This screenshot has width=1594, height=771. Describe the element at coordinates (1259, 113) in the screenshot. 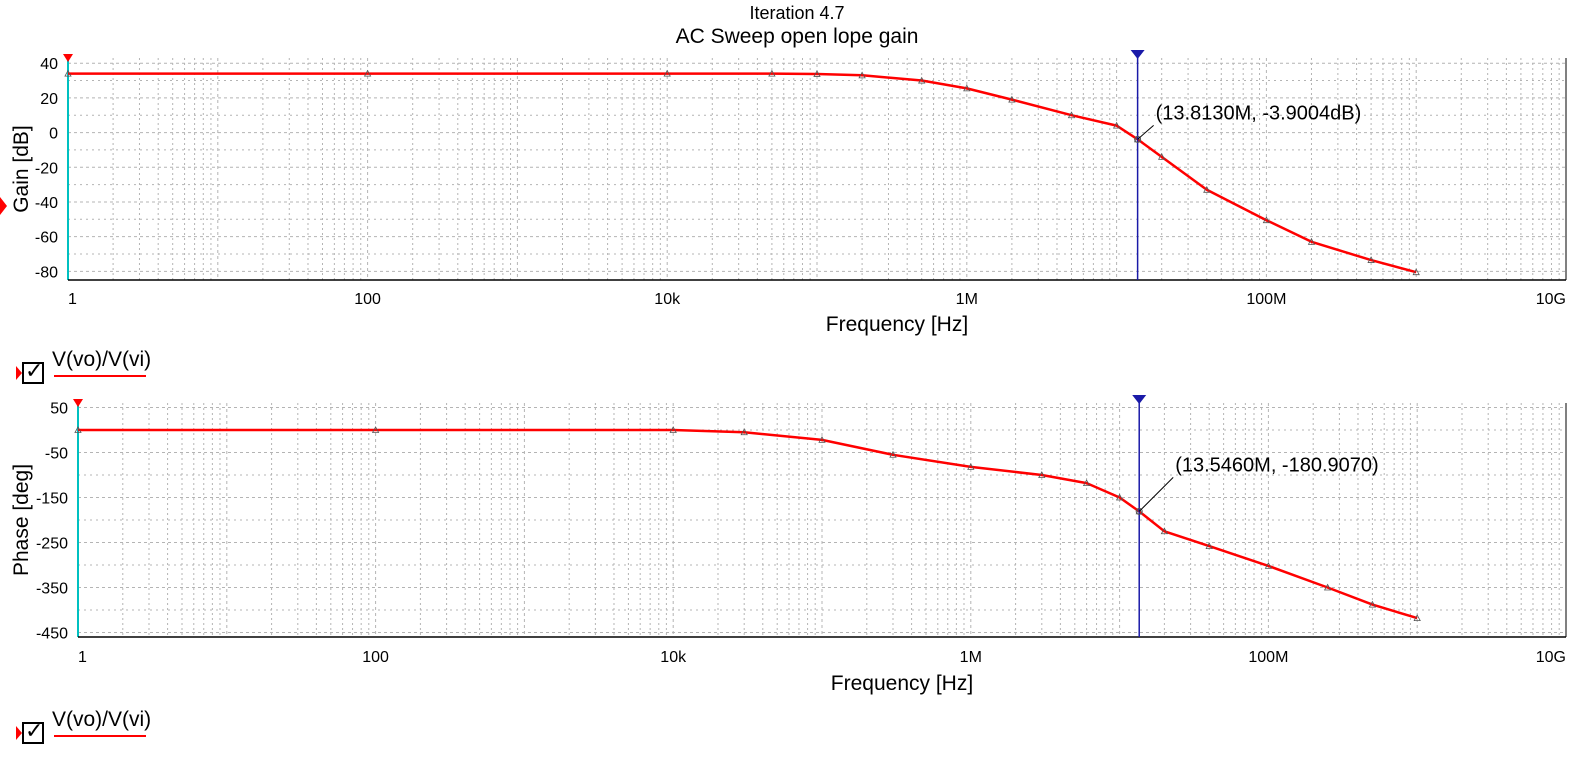

I see `cursor-readout: (13.8130M, -3.9004dB)` at that location.